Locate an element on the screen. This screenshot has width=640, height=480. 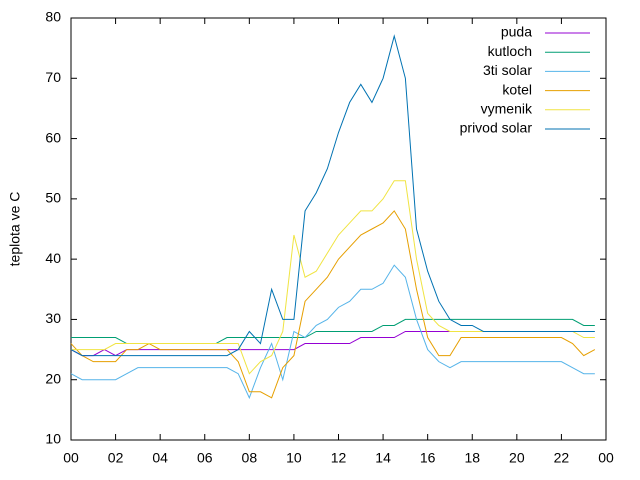
x-tick-label: 12 is located at coordinates (339, 458).